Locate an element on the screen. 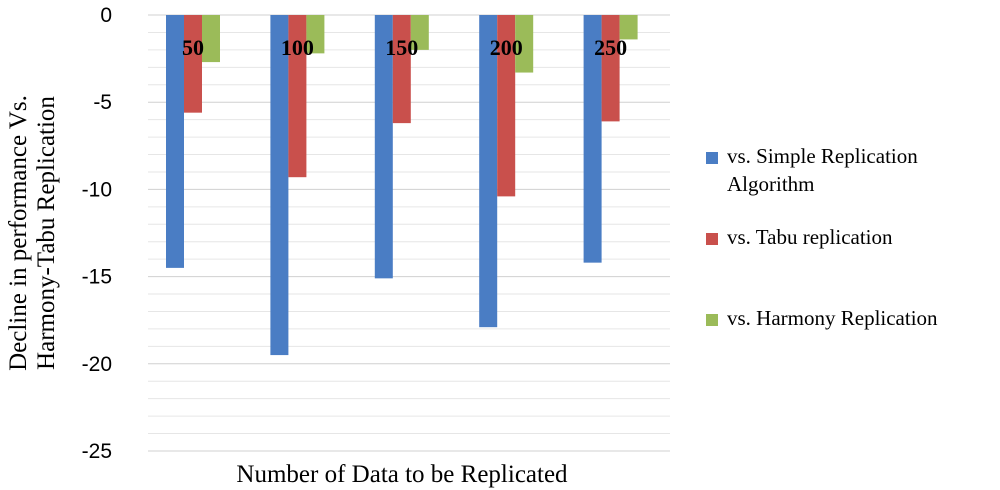  y-tick-label: -5 is located at coordinates (102, 102).